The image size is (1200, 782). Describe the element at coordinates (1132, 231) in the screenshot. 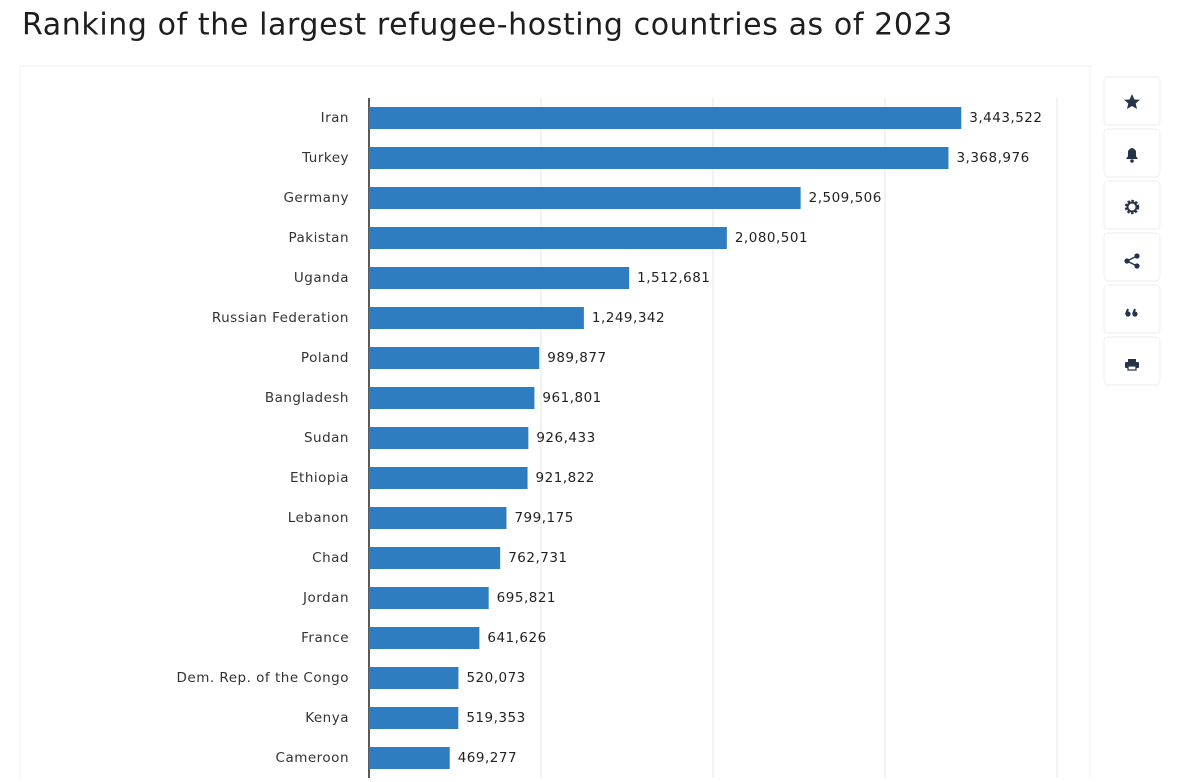

I see `toolbar` at that location.